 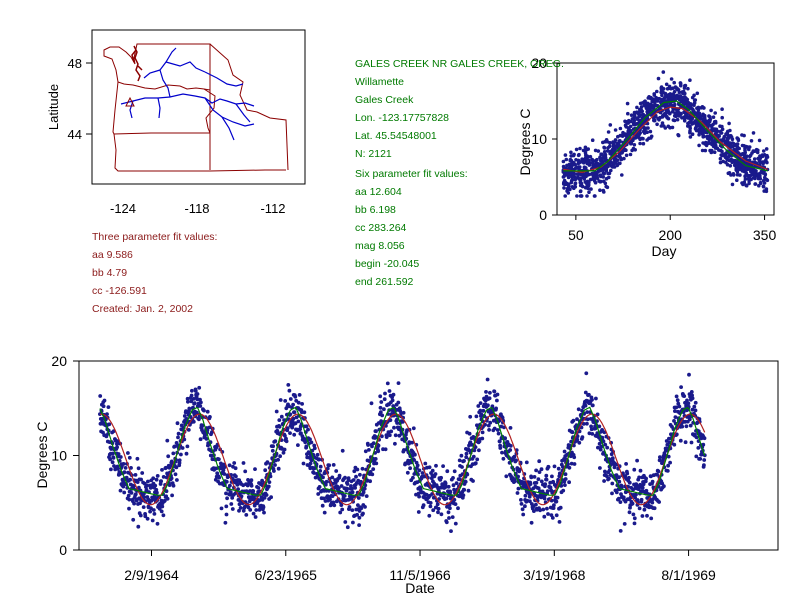 I want to click on ts-xlabel: Date, so click(x=420, y=588).